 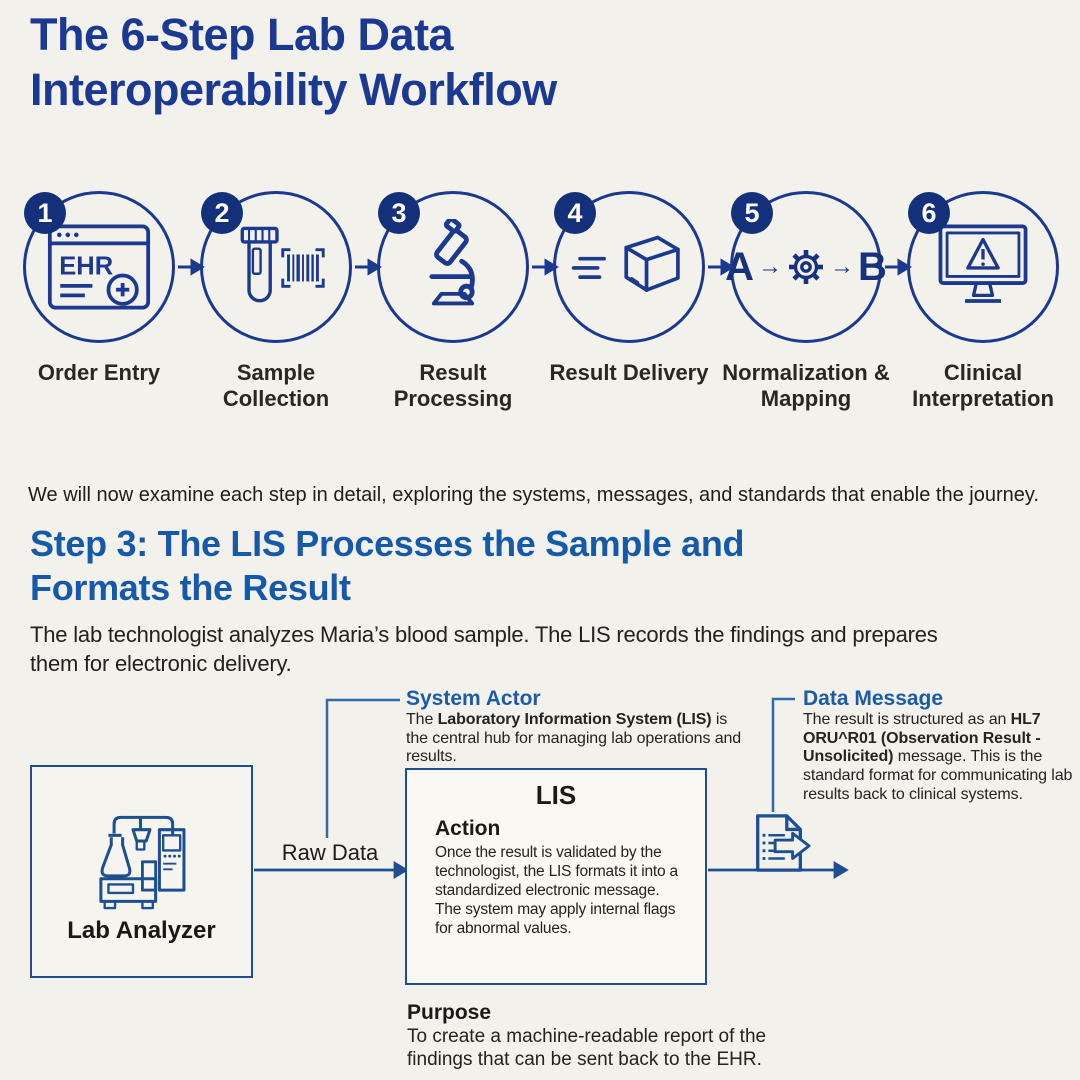 What do you see at coordinates (468, 828) in the screenshot?
I see `lis-action-heading: Action` at bounding box center [468, 828].